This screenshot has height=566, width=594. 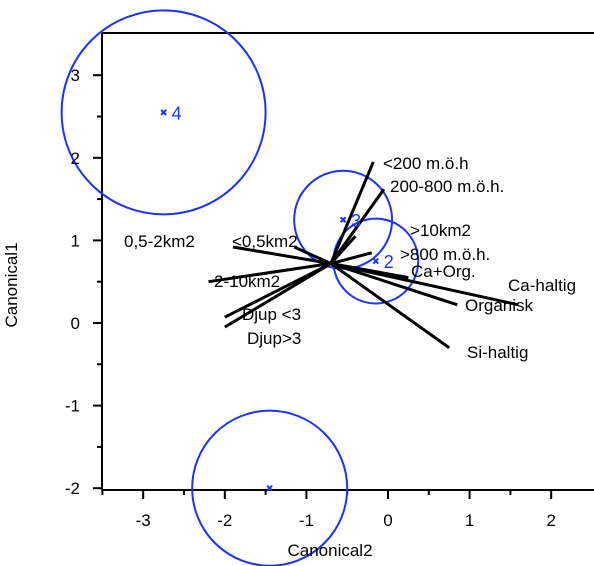 What do you see at coordinates (72, 406) in the screenshot?
I see `y-tick-label: -1` at bounding box center [72, 406].